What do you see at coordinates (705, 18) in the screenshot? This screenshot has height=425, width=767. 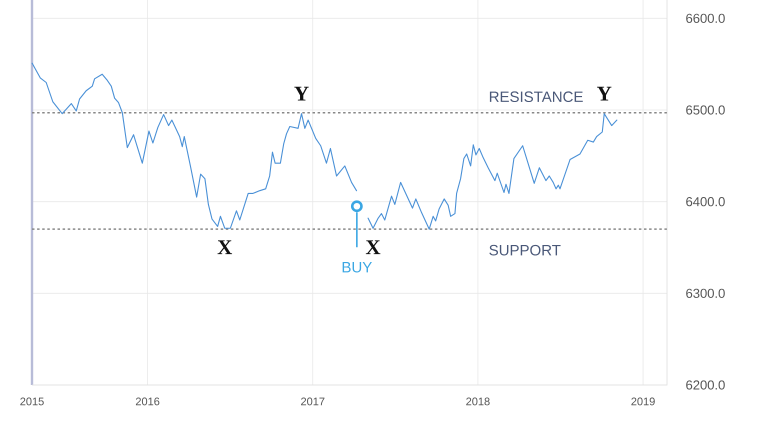 I see `y-tick-label: 6600.0` at bounding box center [705, 18].